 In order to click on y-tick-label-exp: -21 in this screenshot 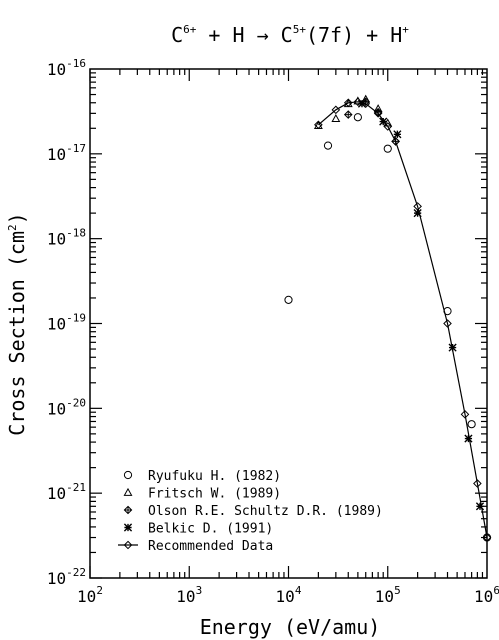, I will do `click(76, 487)`.